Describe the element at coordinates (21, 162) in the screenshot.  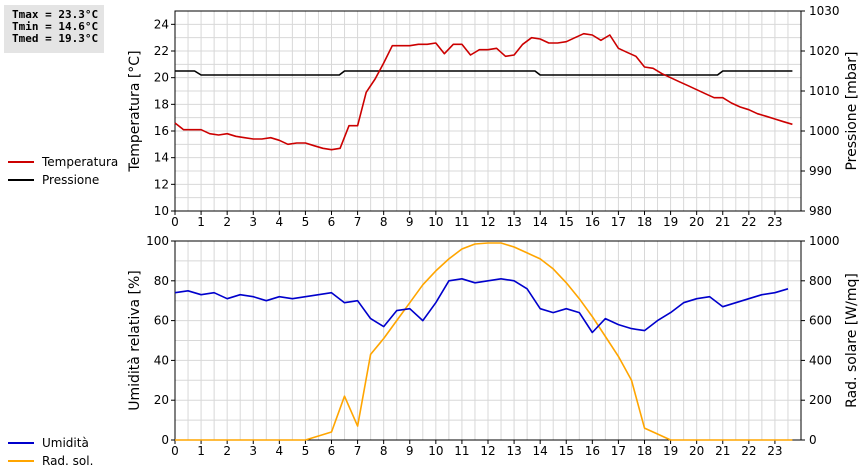
I see `legend-swatch-temperatura` at that location.